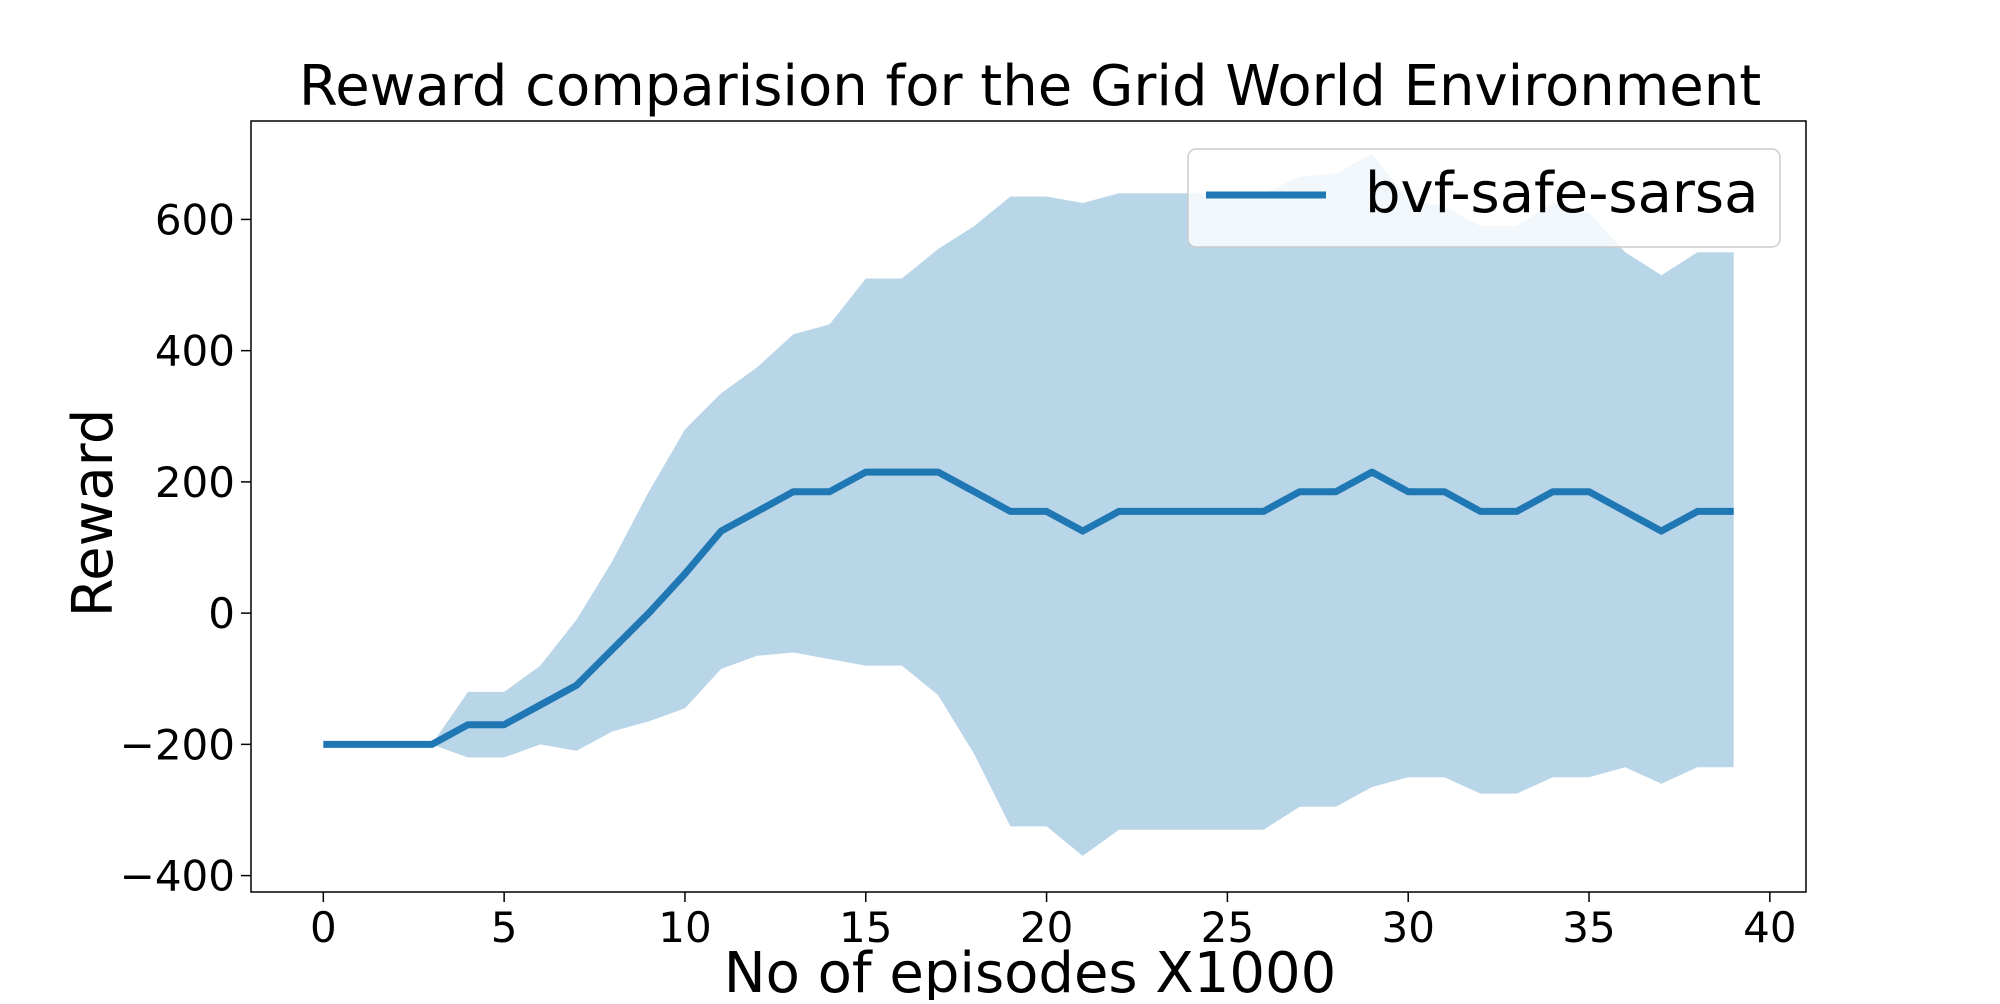 The image size is (2000, 1004). What do you see at coordinates (323, 927) in the screenshot?
I see `x-tick-label: 0` at bounding box center [323, 927].